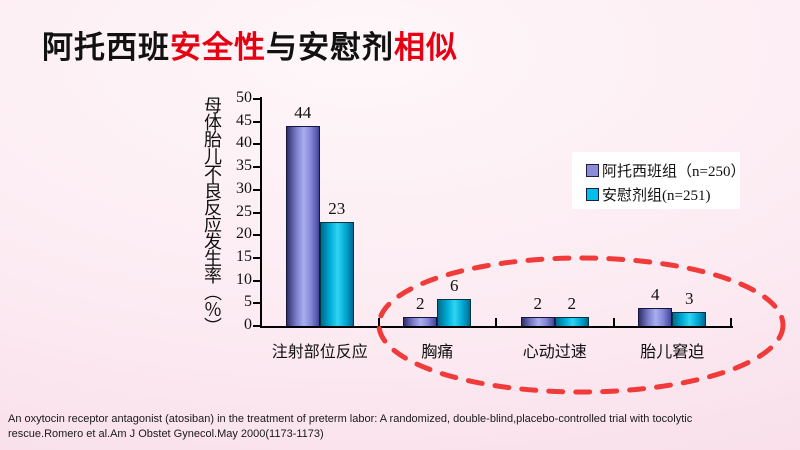  I want to click on bar-安慰剂组(n=251)-注射部位反应, so click(336, 273).